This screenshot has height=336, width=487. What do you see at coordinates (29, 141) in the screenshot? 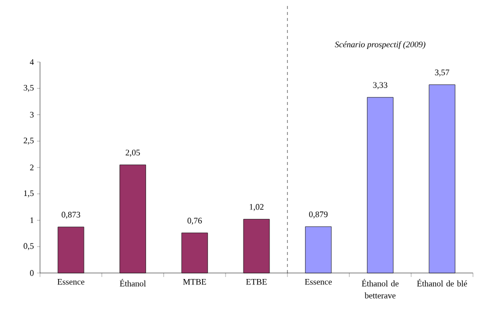
I see `y-tick-label: 2,5` at bounding box center [29, 141].